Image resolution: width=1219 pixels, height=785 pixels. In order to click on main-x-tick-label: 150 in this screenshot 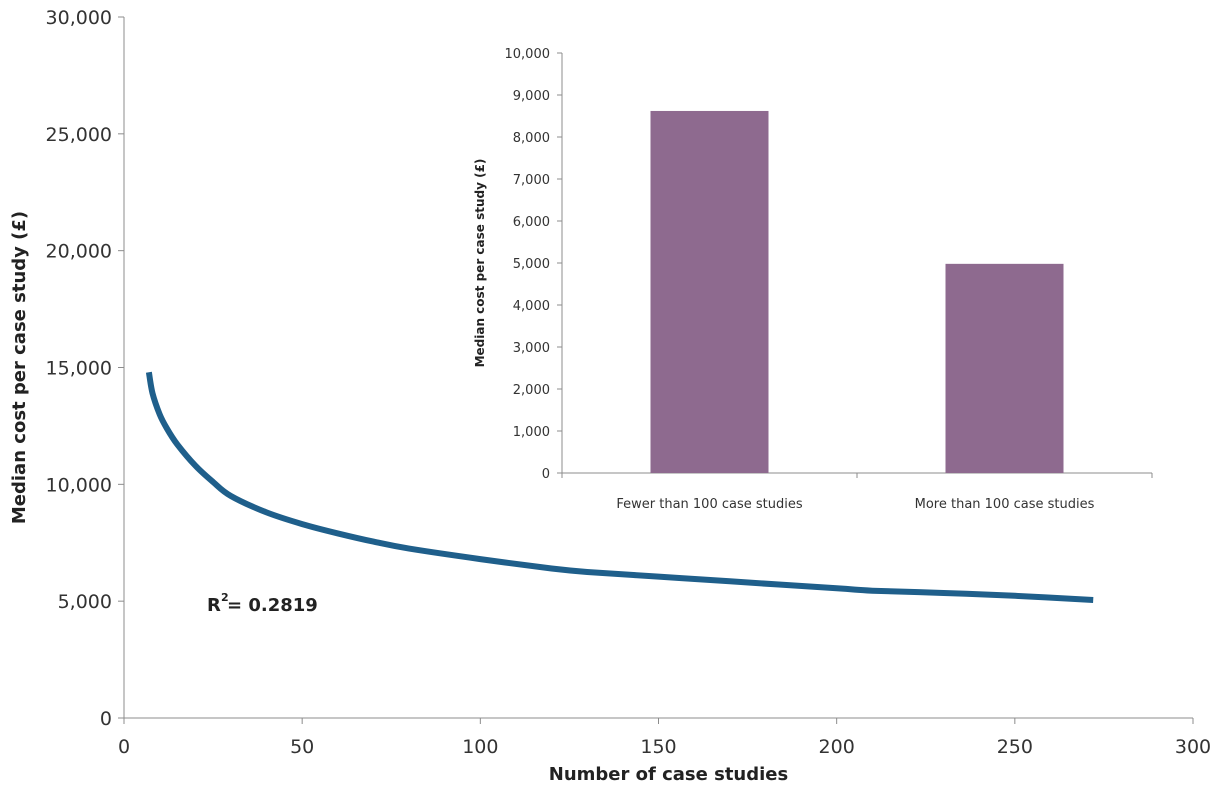, I will do `click(658, 747)`.